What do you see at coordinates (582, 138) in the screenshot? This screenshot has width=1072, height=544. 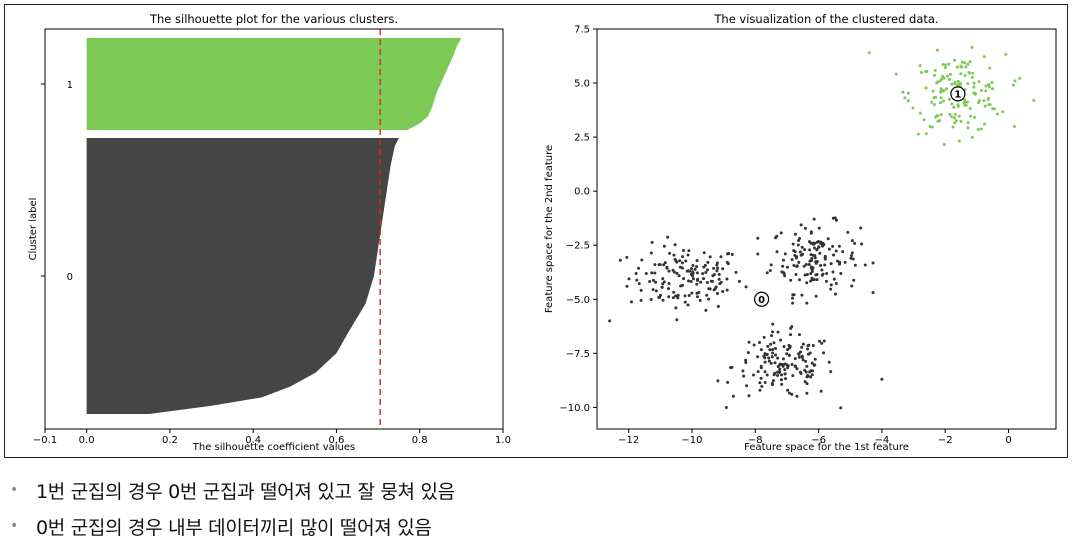 I see `y-tick-label: 2.5` at bounding box center [582, 138].